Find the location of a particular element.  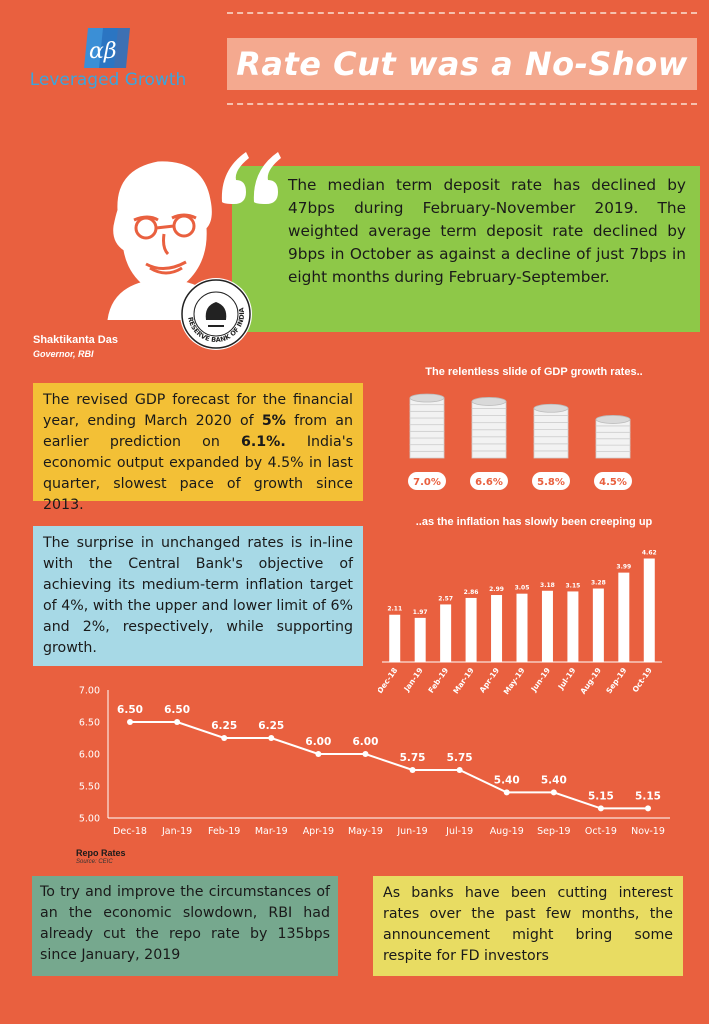

repo-x-tick-label: Oct-19 is located at coordinates (601, 831).